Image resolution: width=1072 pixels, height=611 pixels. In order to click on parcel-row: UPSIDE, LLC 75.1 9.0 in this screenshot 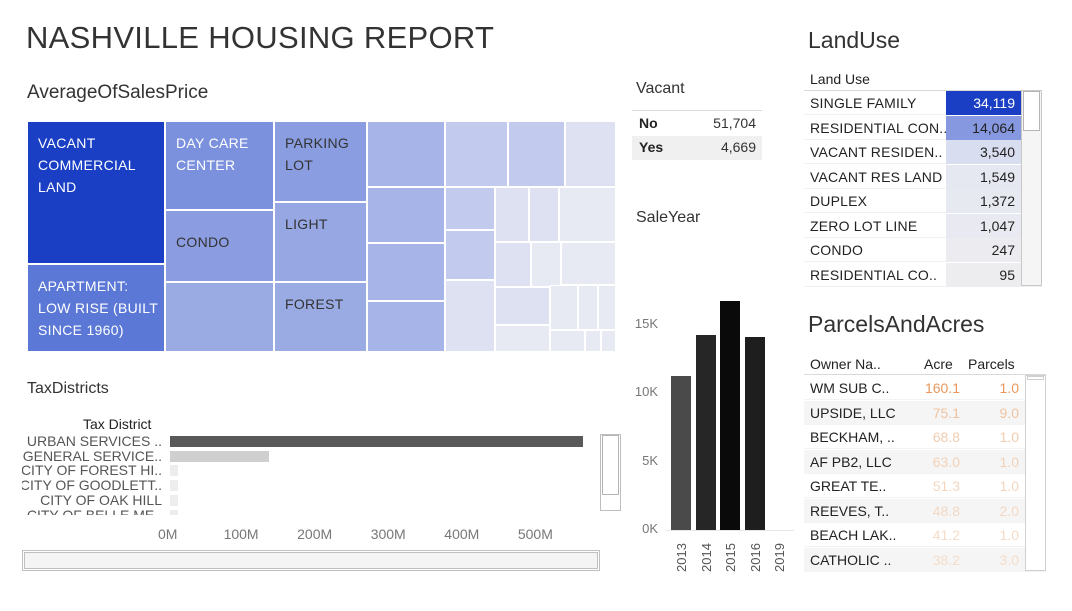, I will do `click(925, 412)`.